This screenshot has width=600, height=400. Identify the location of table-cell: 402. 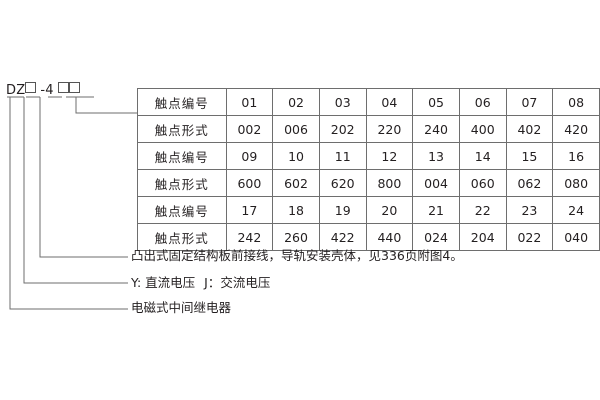
(529, 129).